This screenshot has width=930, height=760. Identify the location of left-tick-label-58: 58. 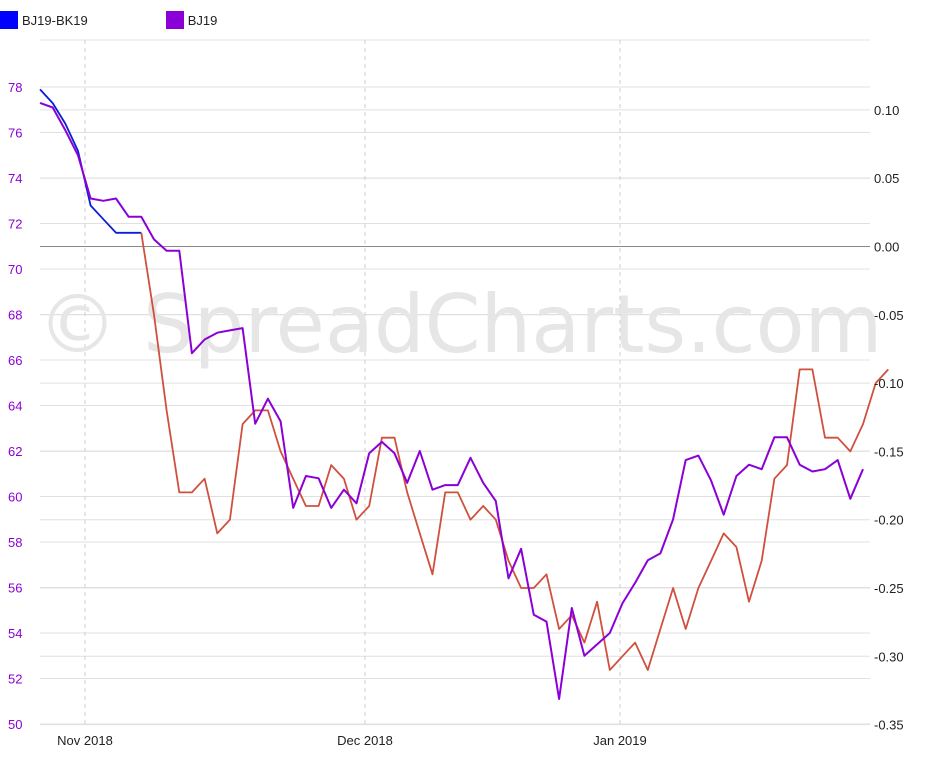
(15, 542).